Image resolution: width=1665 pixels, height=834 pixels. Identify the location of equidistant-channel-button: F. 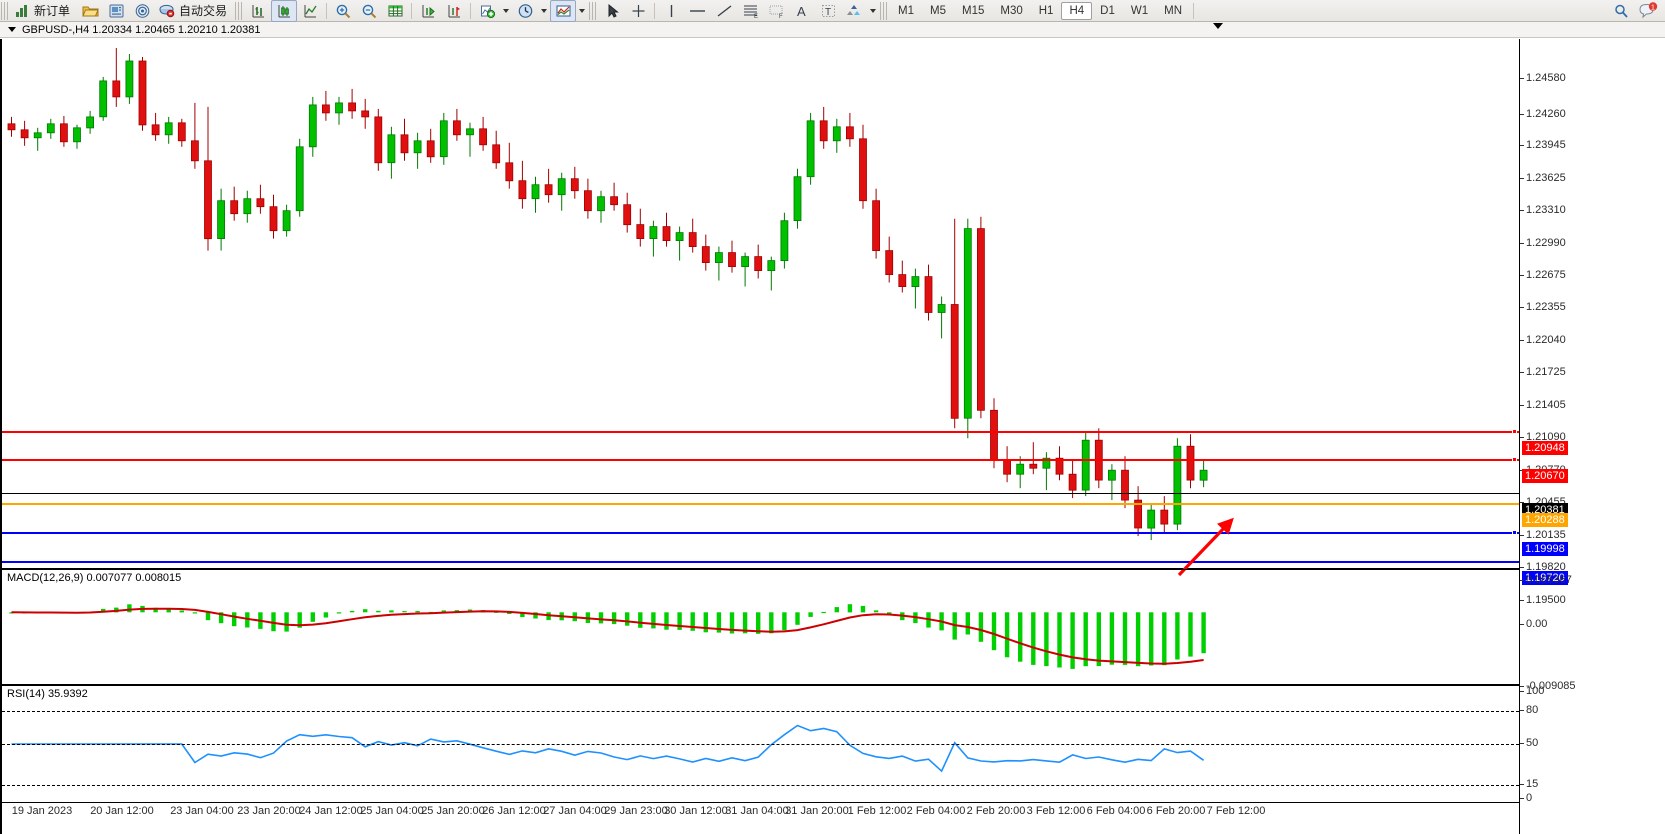
(776, 11).